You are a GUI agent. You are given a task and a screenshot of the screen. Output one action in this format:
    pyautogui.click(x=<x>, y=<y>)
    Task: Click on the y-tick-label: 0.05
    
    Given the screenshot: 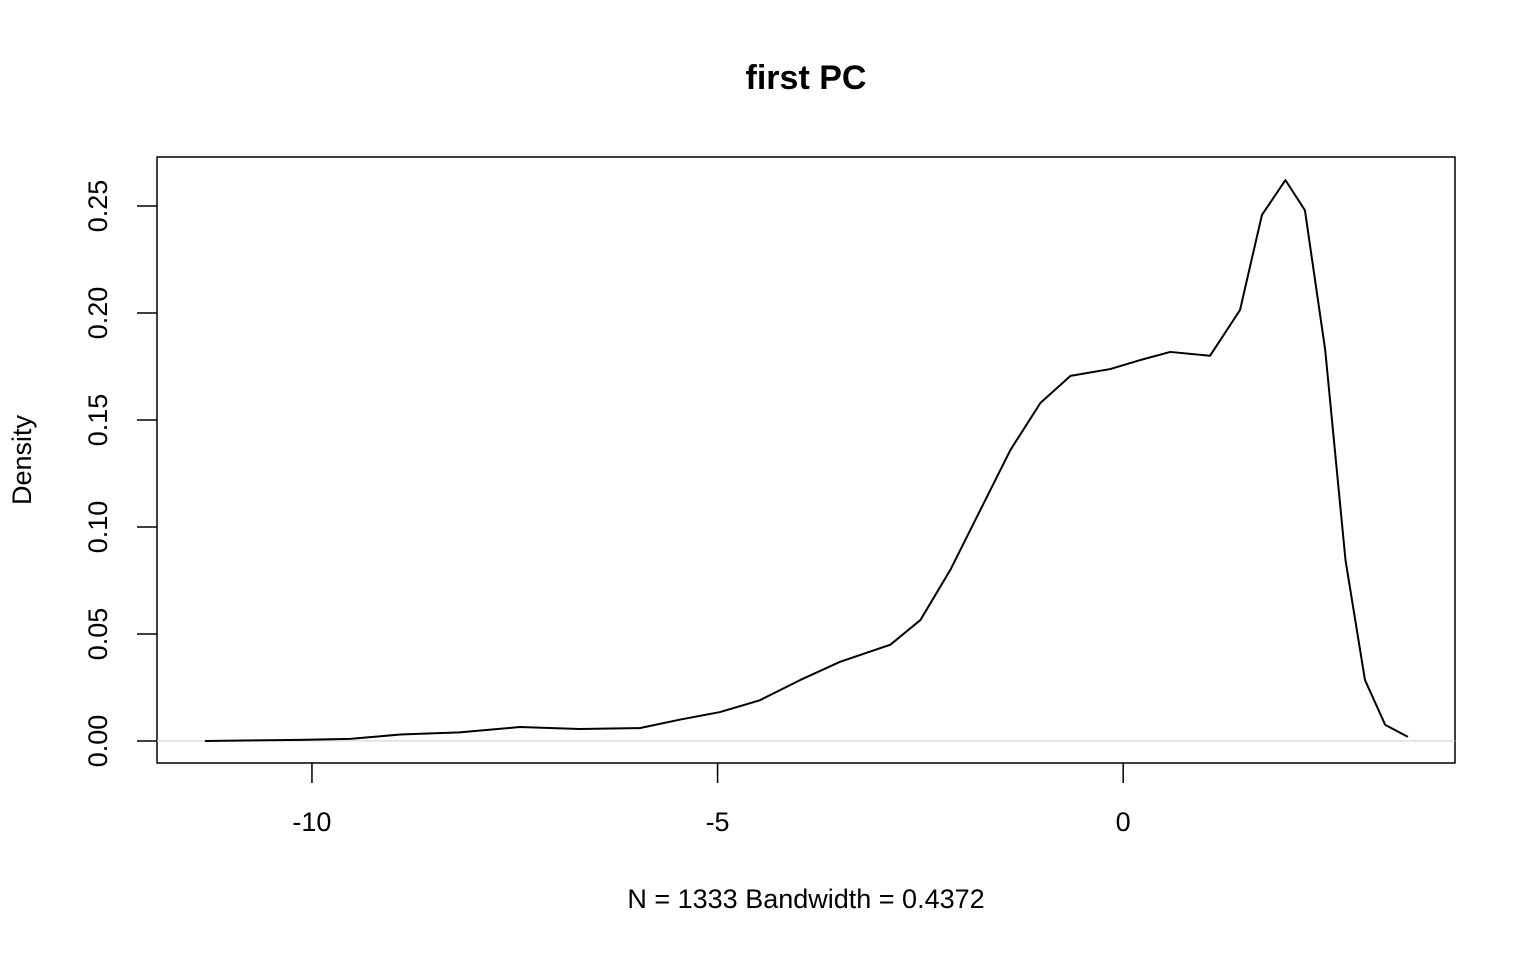 What is the action you would take?
    pyautogui.click(x=98, y=634)
    